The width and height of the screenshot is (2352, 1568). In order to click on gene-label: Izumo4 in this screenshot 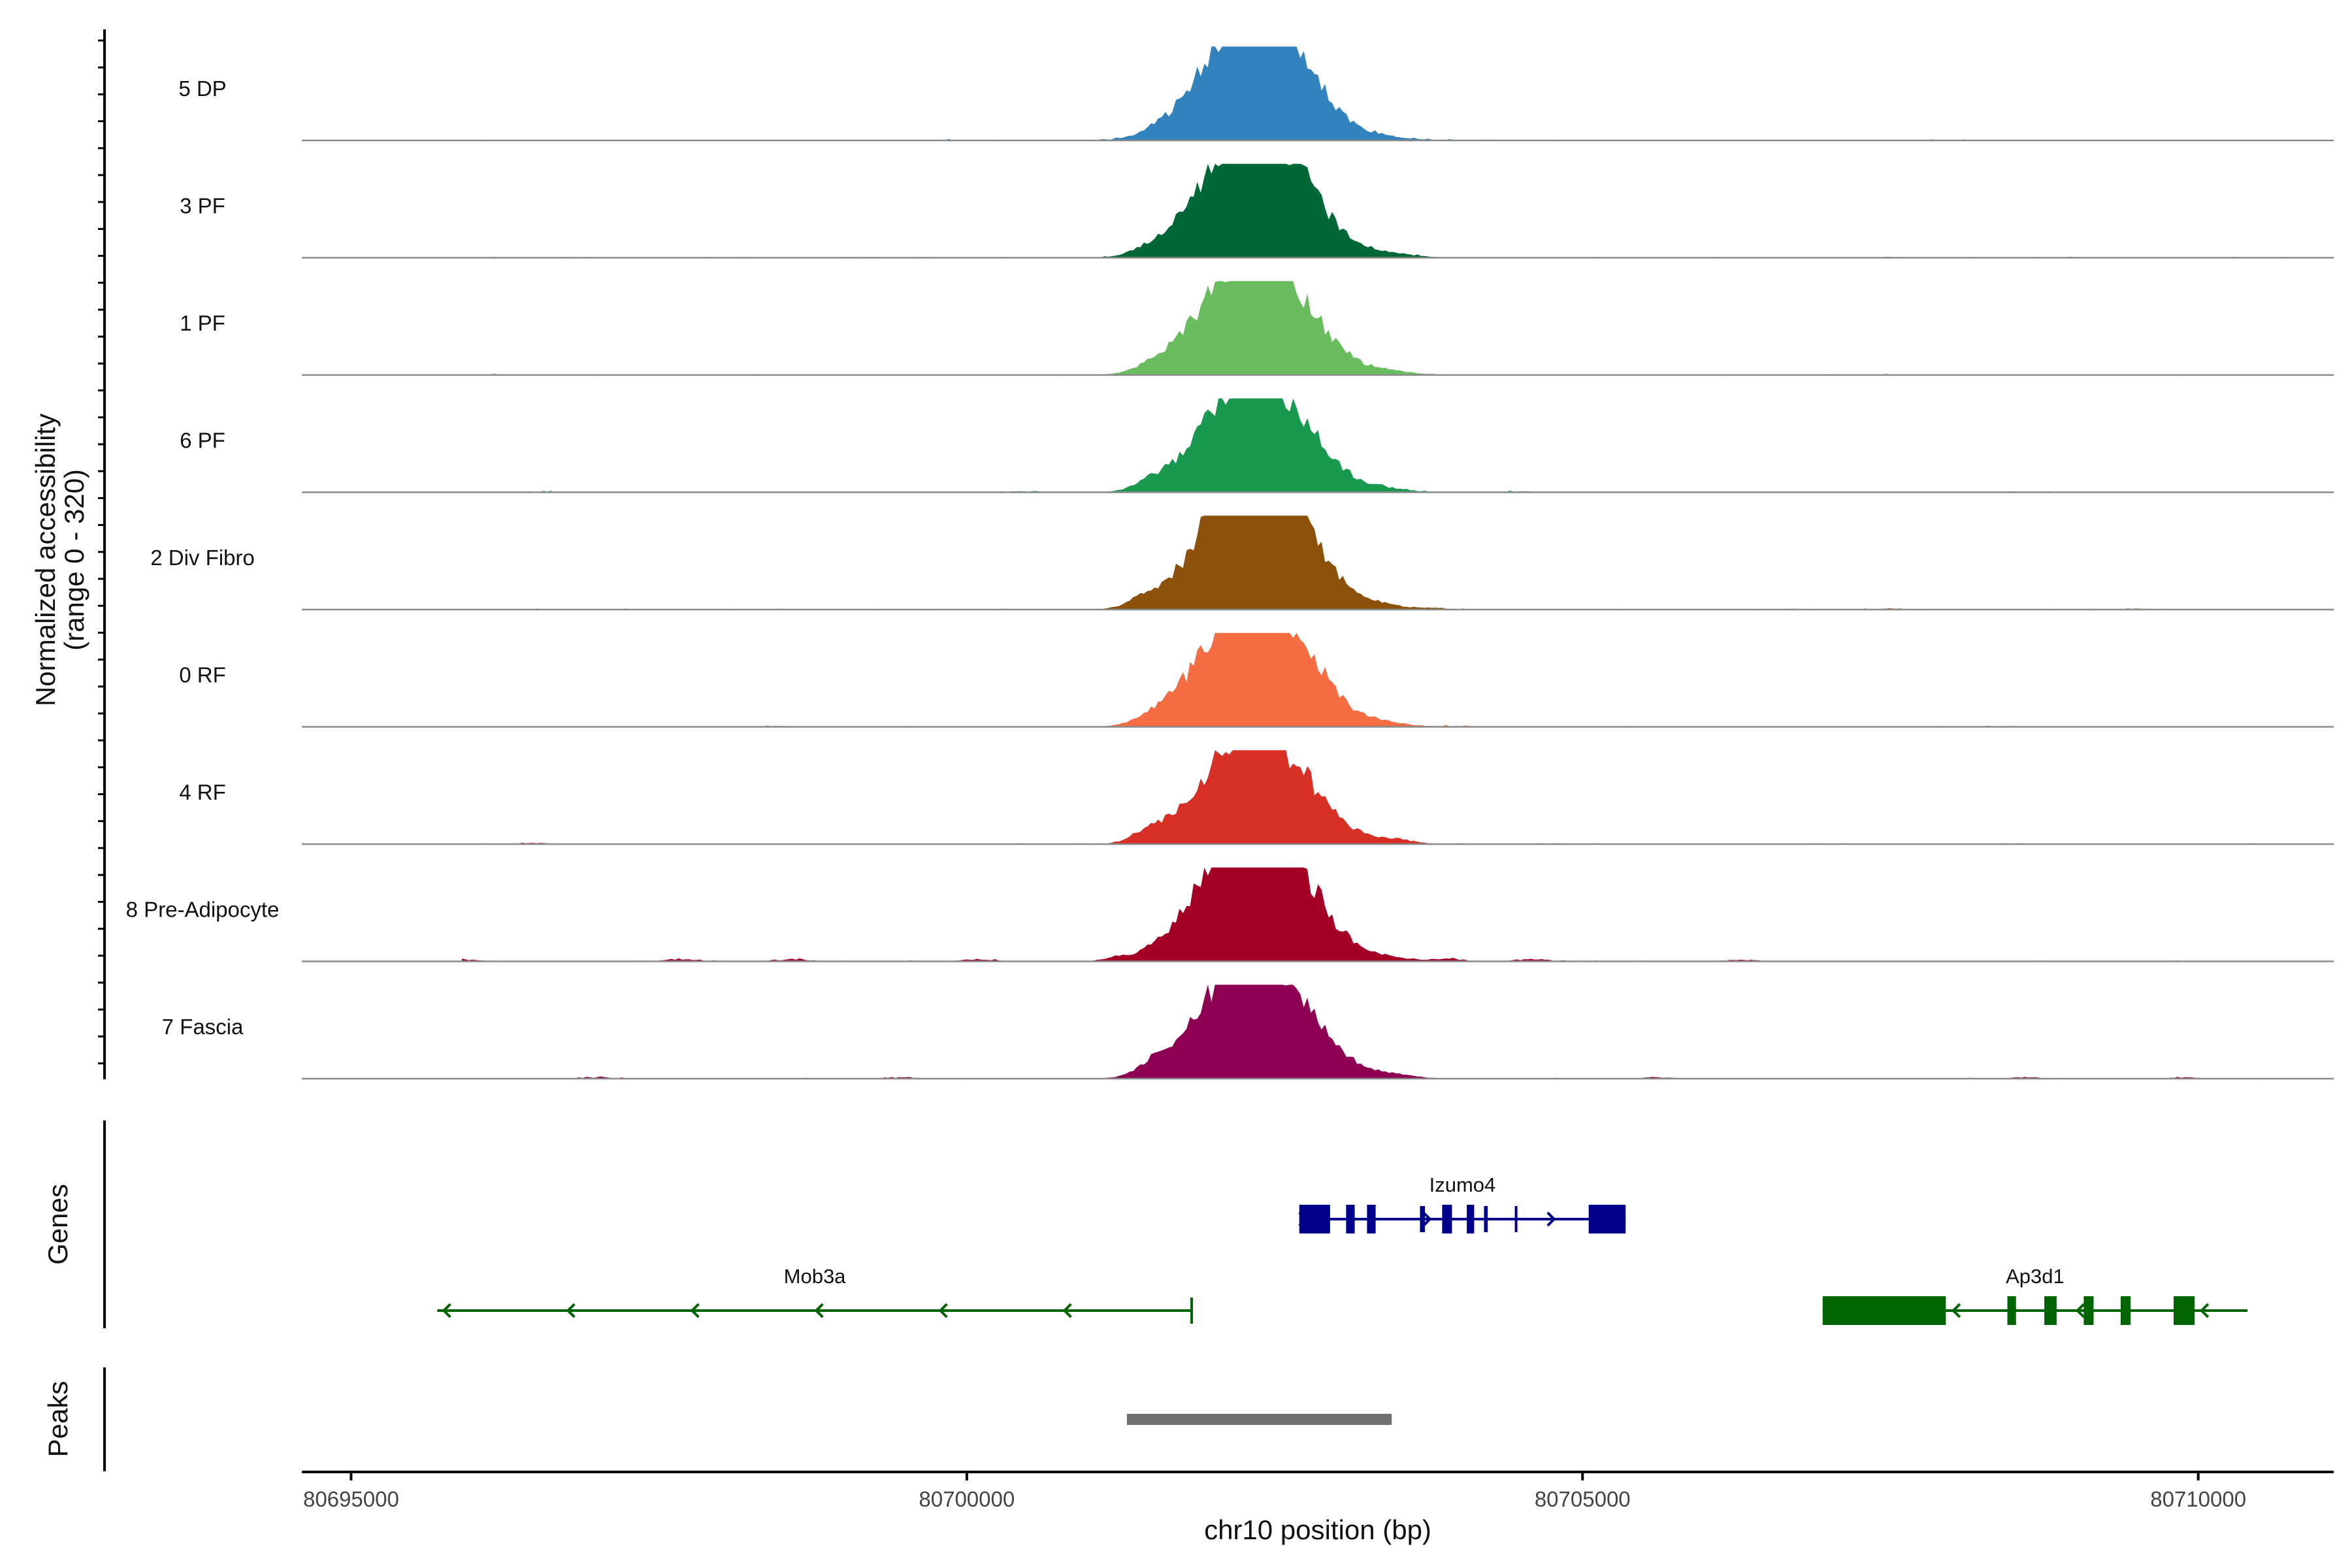, I will do `click(1462, 1184)`.